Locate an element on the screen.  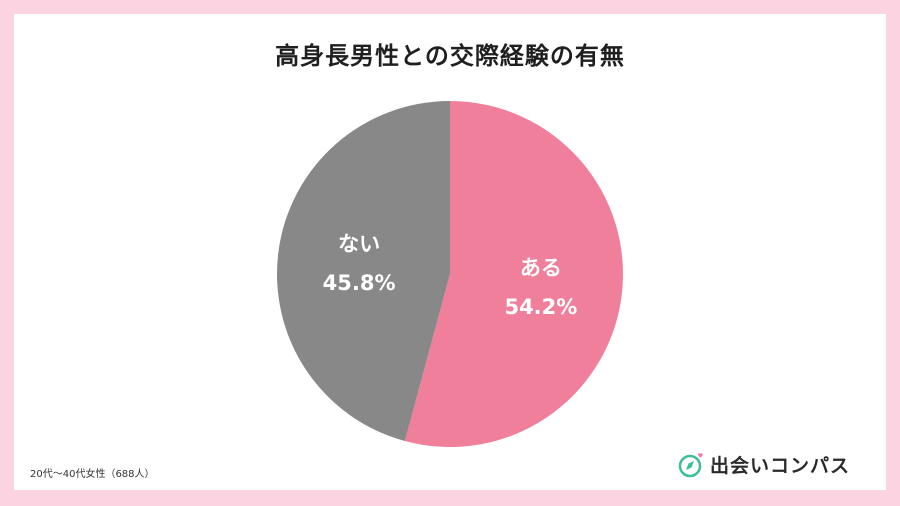
compass-icon is located at coordinates (690, 464).